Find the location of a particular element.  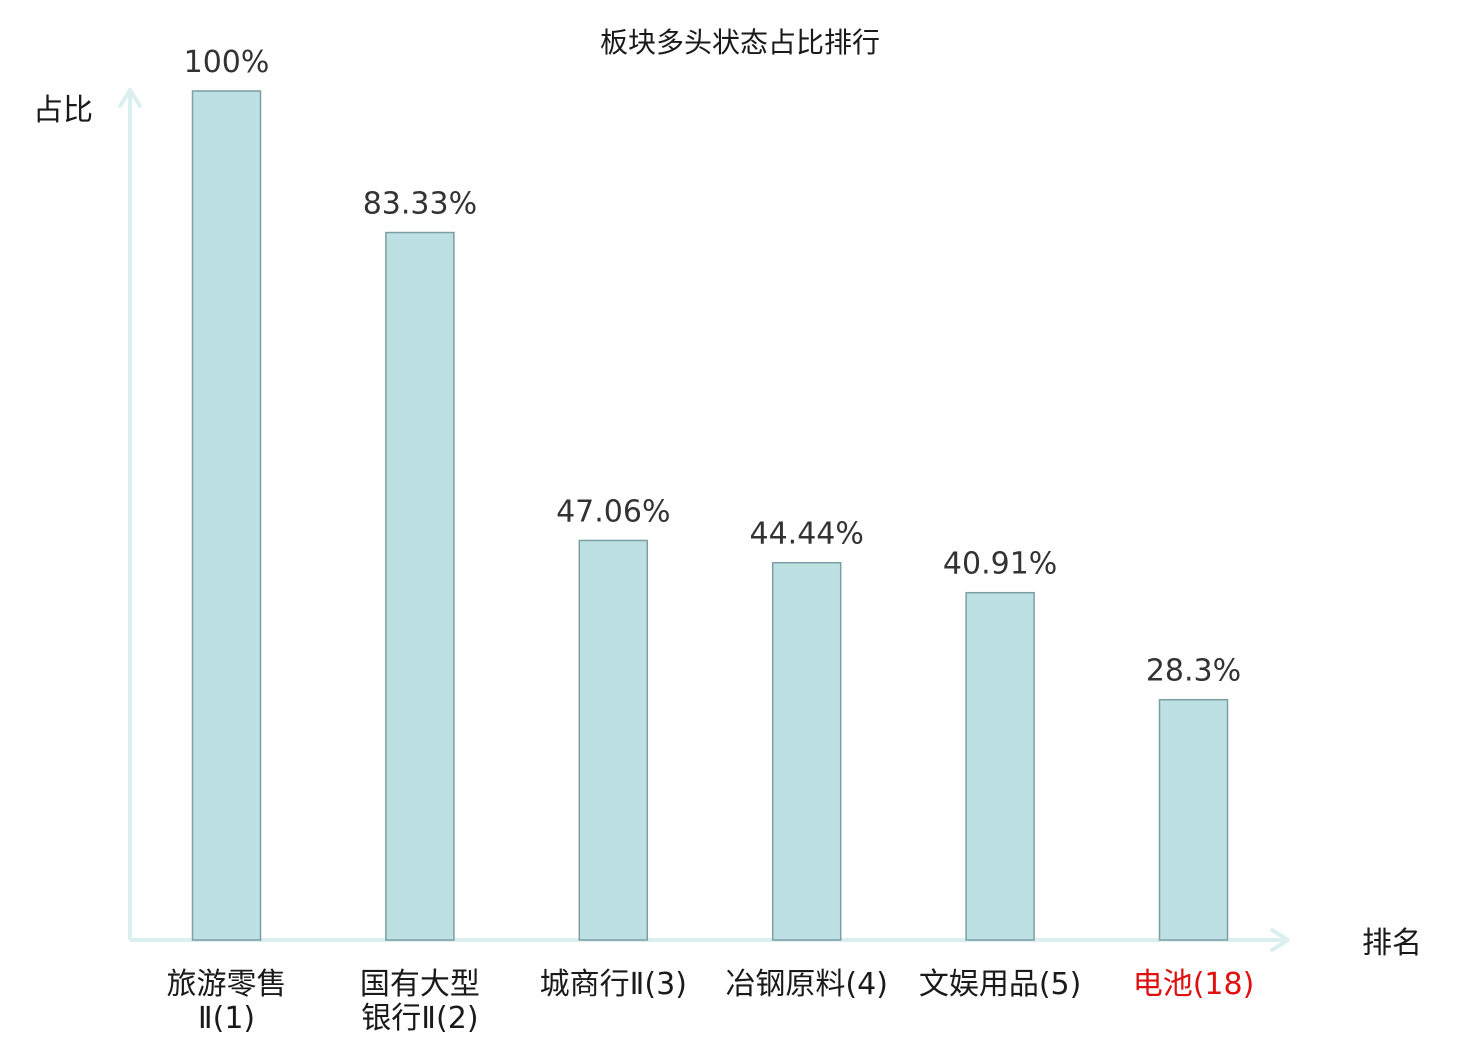

x-axis-label: 排名 is located at coordinates (1392, 943).